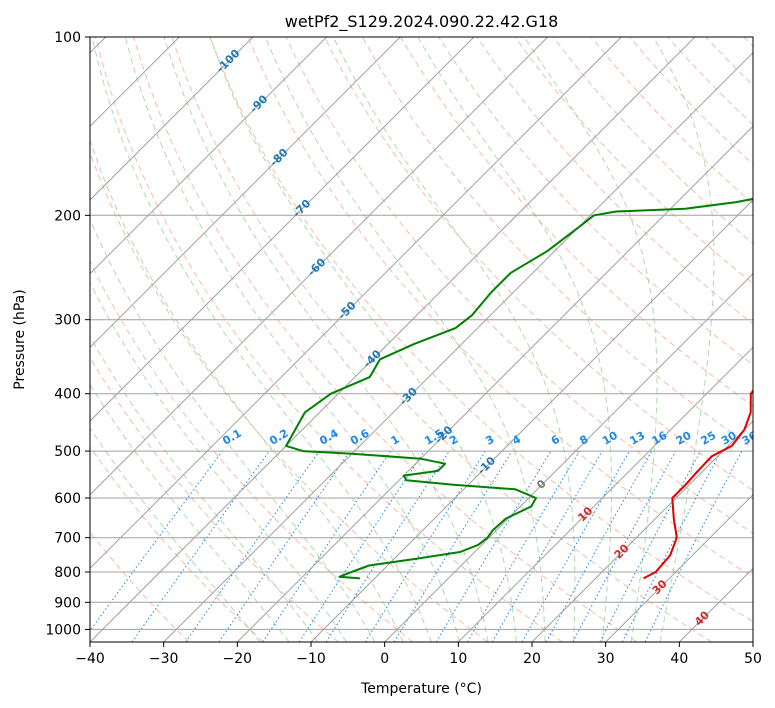 This screenshot has width=775, height=708. Describe the element at coordinates (67, 321) in the screenshot. I see `y-tick-label: 300` at that location.